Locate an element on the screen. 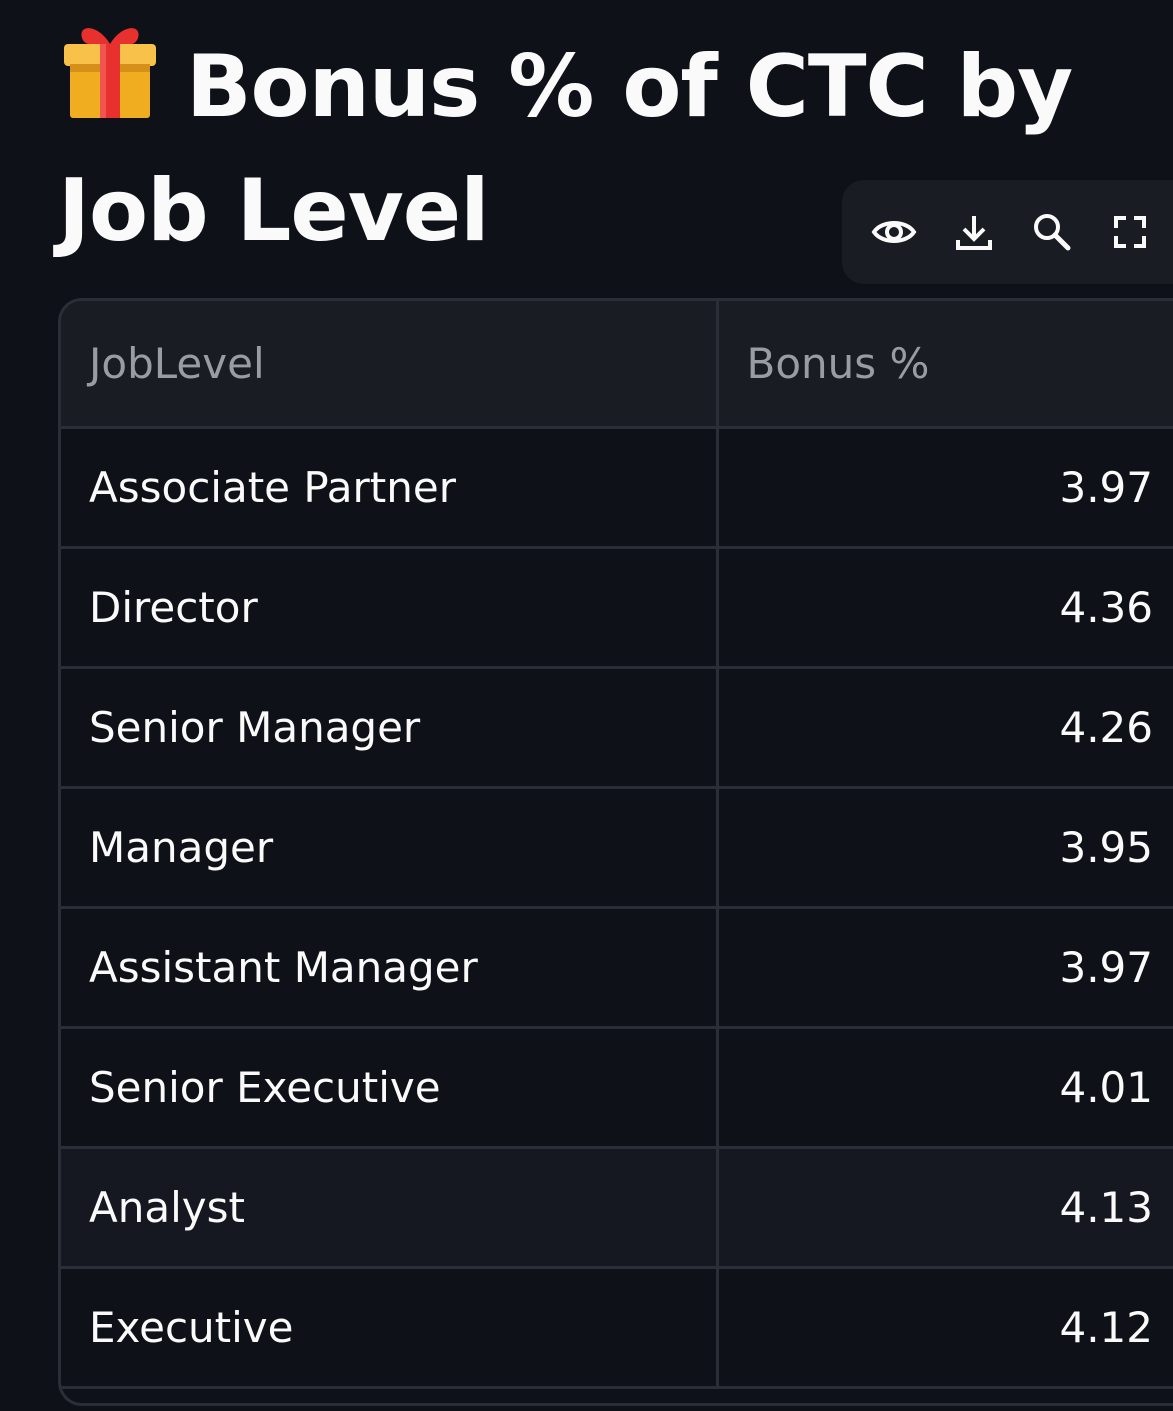 This screenshot has height=1411, width=1173. table-row: Director 4.36 is located at coordinates (617, 608).